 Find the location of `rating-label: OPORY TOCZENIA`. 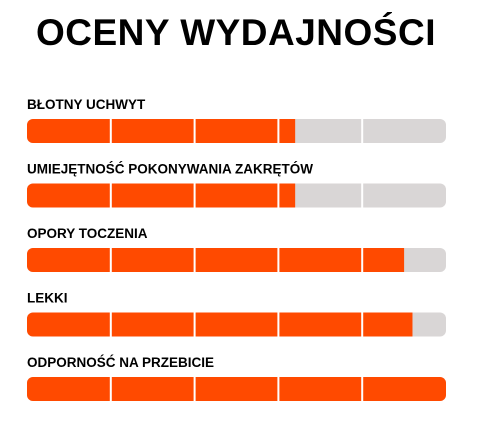

rating-label: OPORY TOCZENIA is located at coordinates (87, 233).